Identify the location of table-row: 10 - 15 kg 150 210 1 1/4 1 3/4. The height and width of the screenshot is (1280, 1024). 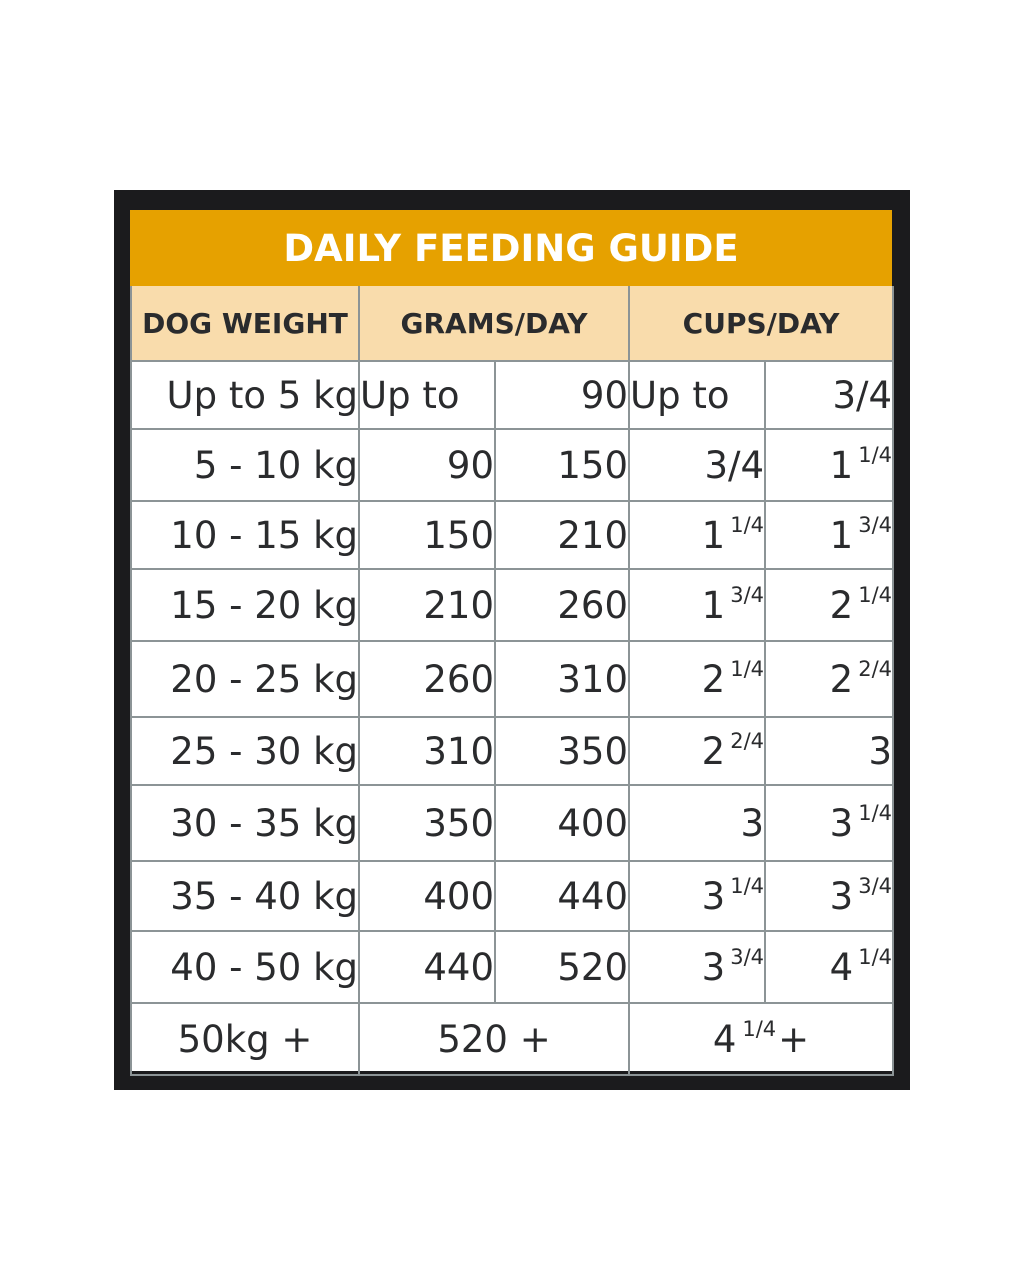
(512, 535).